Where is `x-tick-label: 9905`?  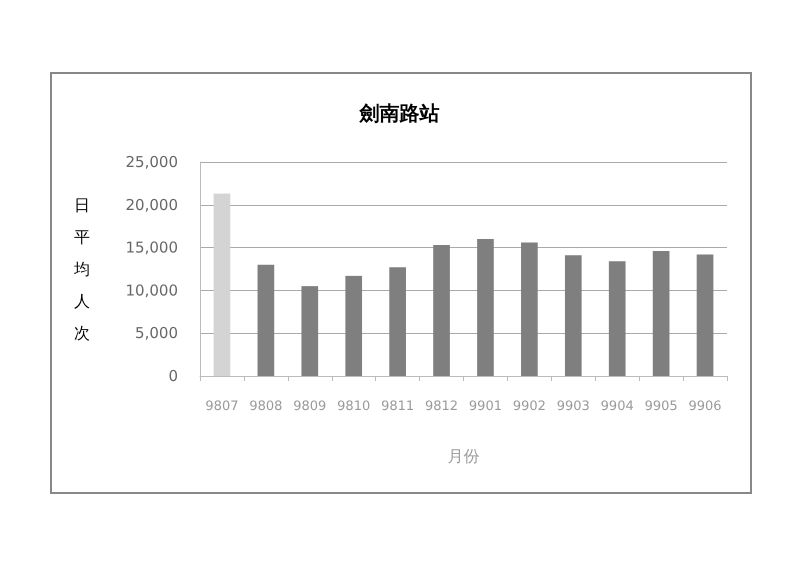
x-tick-label: 9905 is located at coordinates (661, 406).